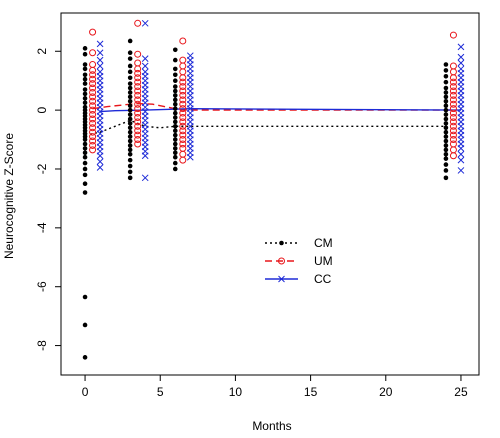 The width and height of the screenshot is (500, 438). What do you see at coordinates (281, 279) in the screenshot?
I see `legend-marker-cc` at bounding box center [281, 279].